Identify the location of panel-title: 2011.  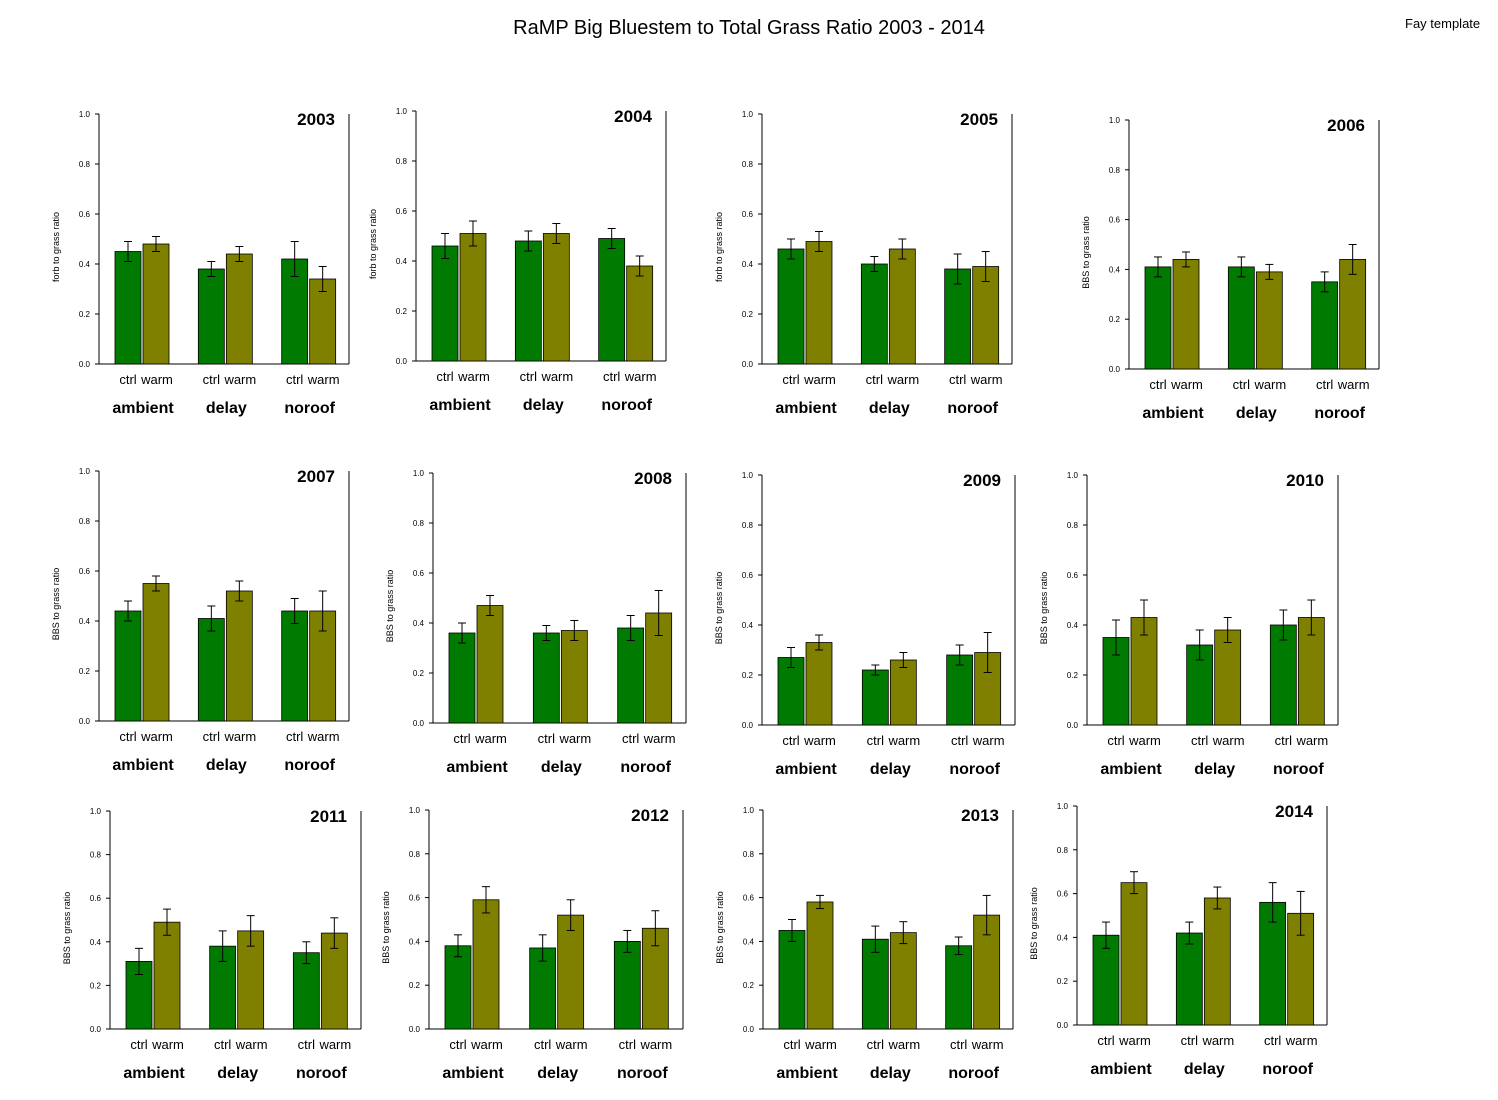
(328, 816).